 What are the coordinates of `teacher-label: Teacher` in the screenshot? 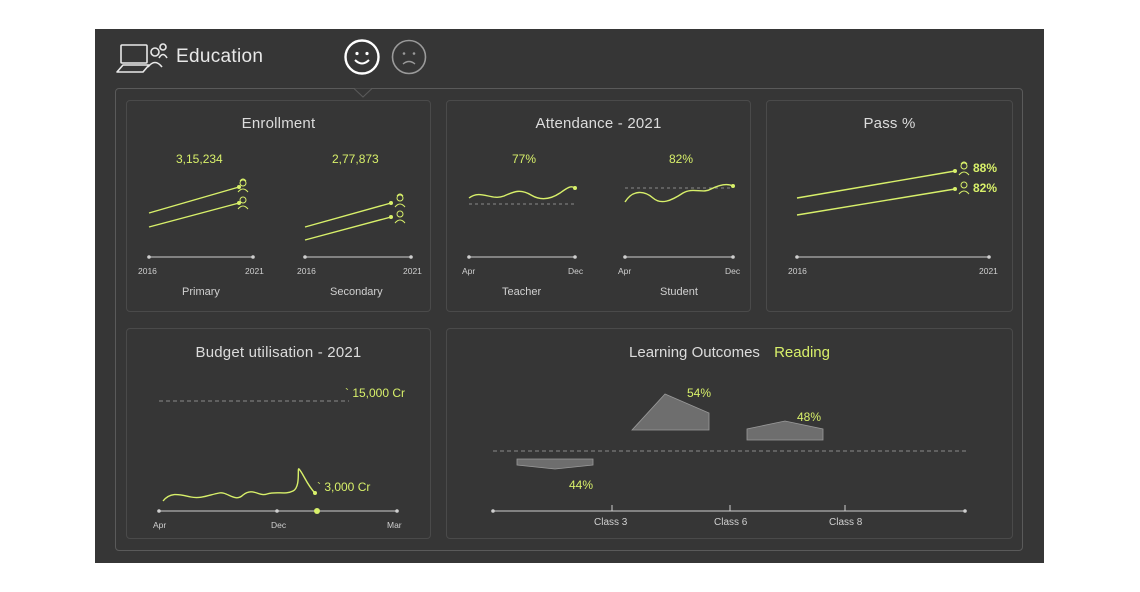 It's located at (522, 292).